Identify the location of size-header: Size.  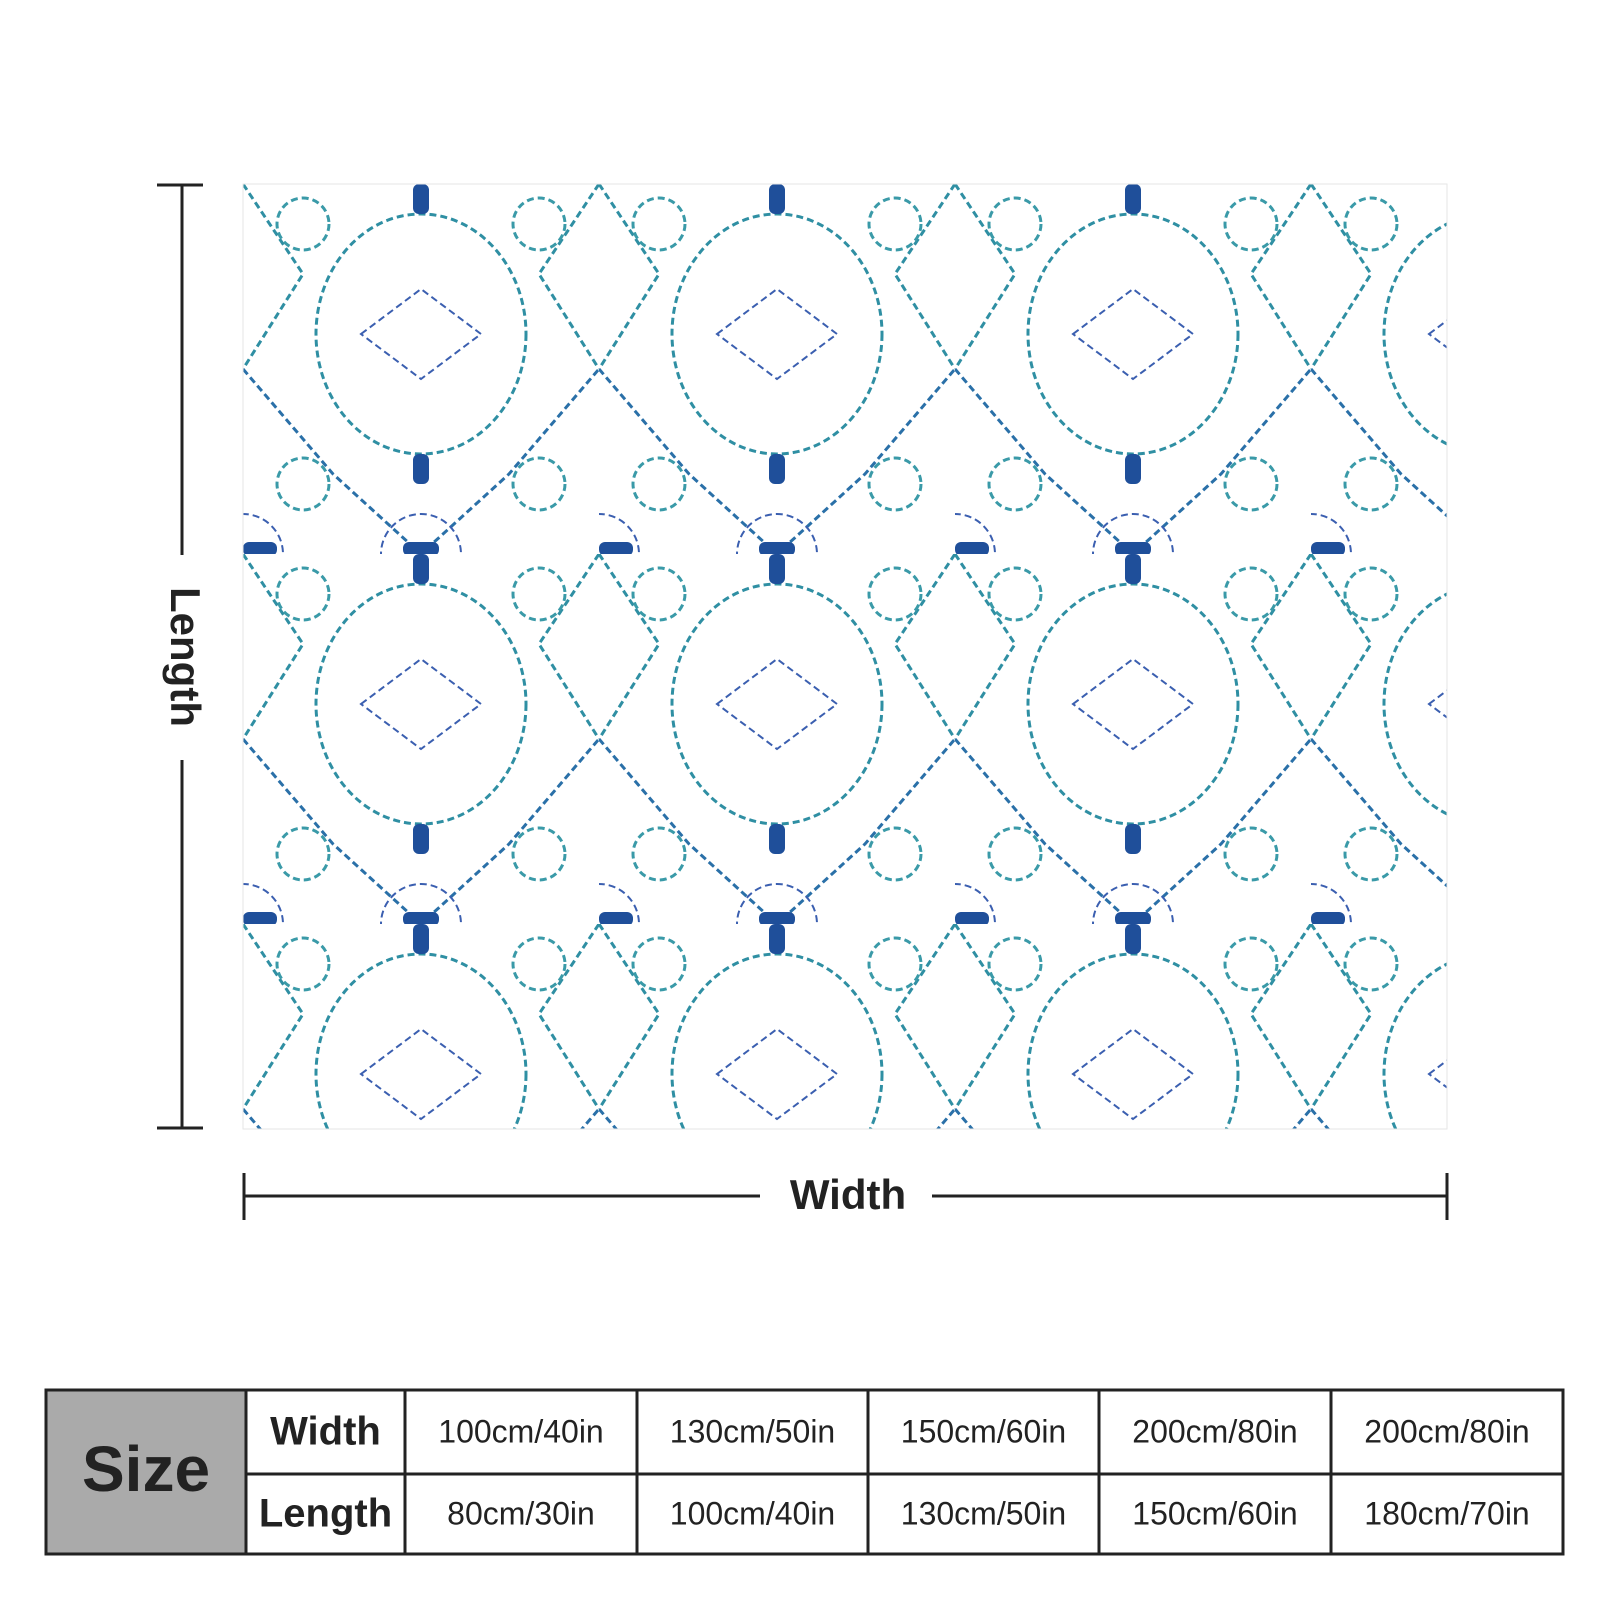
(146, 1469).